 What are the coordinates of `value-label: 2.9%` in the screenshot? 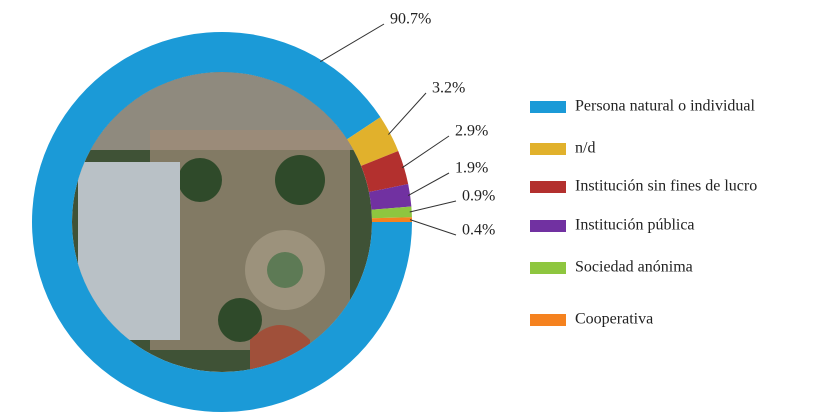 It's located at (471, 131).